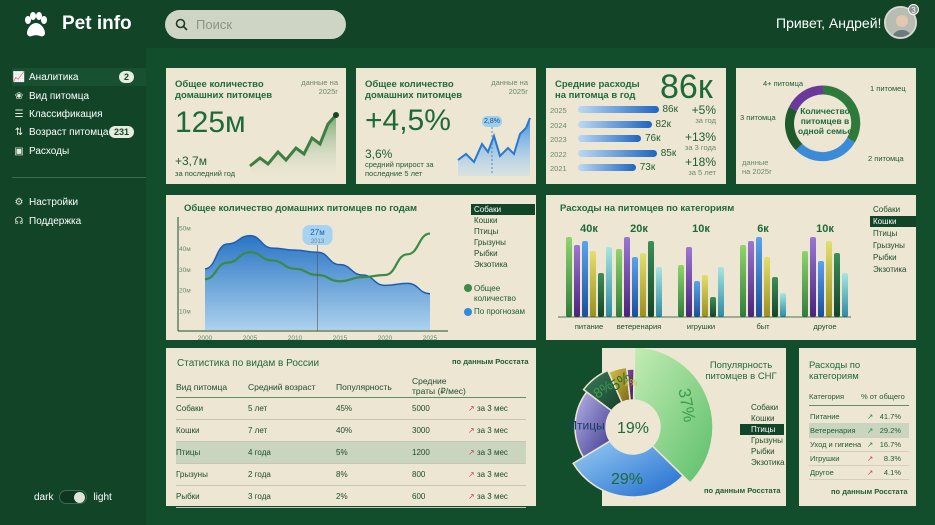 The image size is (935, 525). Describe the element at coordinates (379, 154) in the screenshot. I see `kpi-sub-value: 3,6%` at that location.